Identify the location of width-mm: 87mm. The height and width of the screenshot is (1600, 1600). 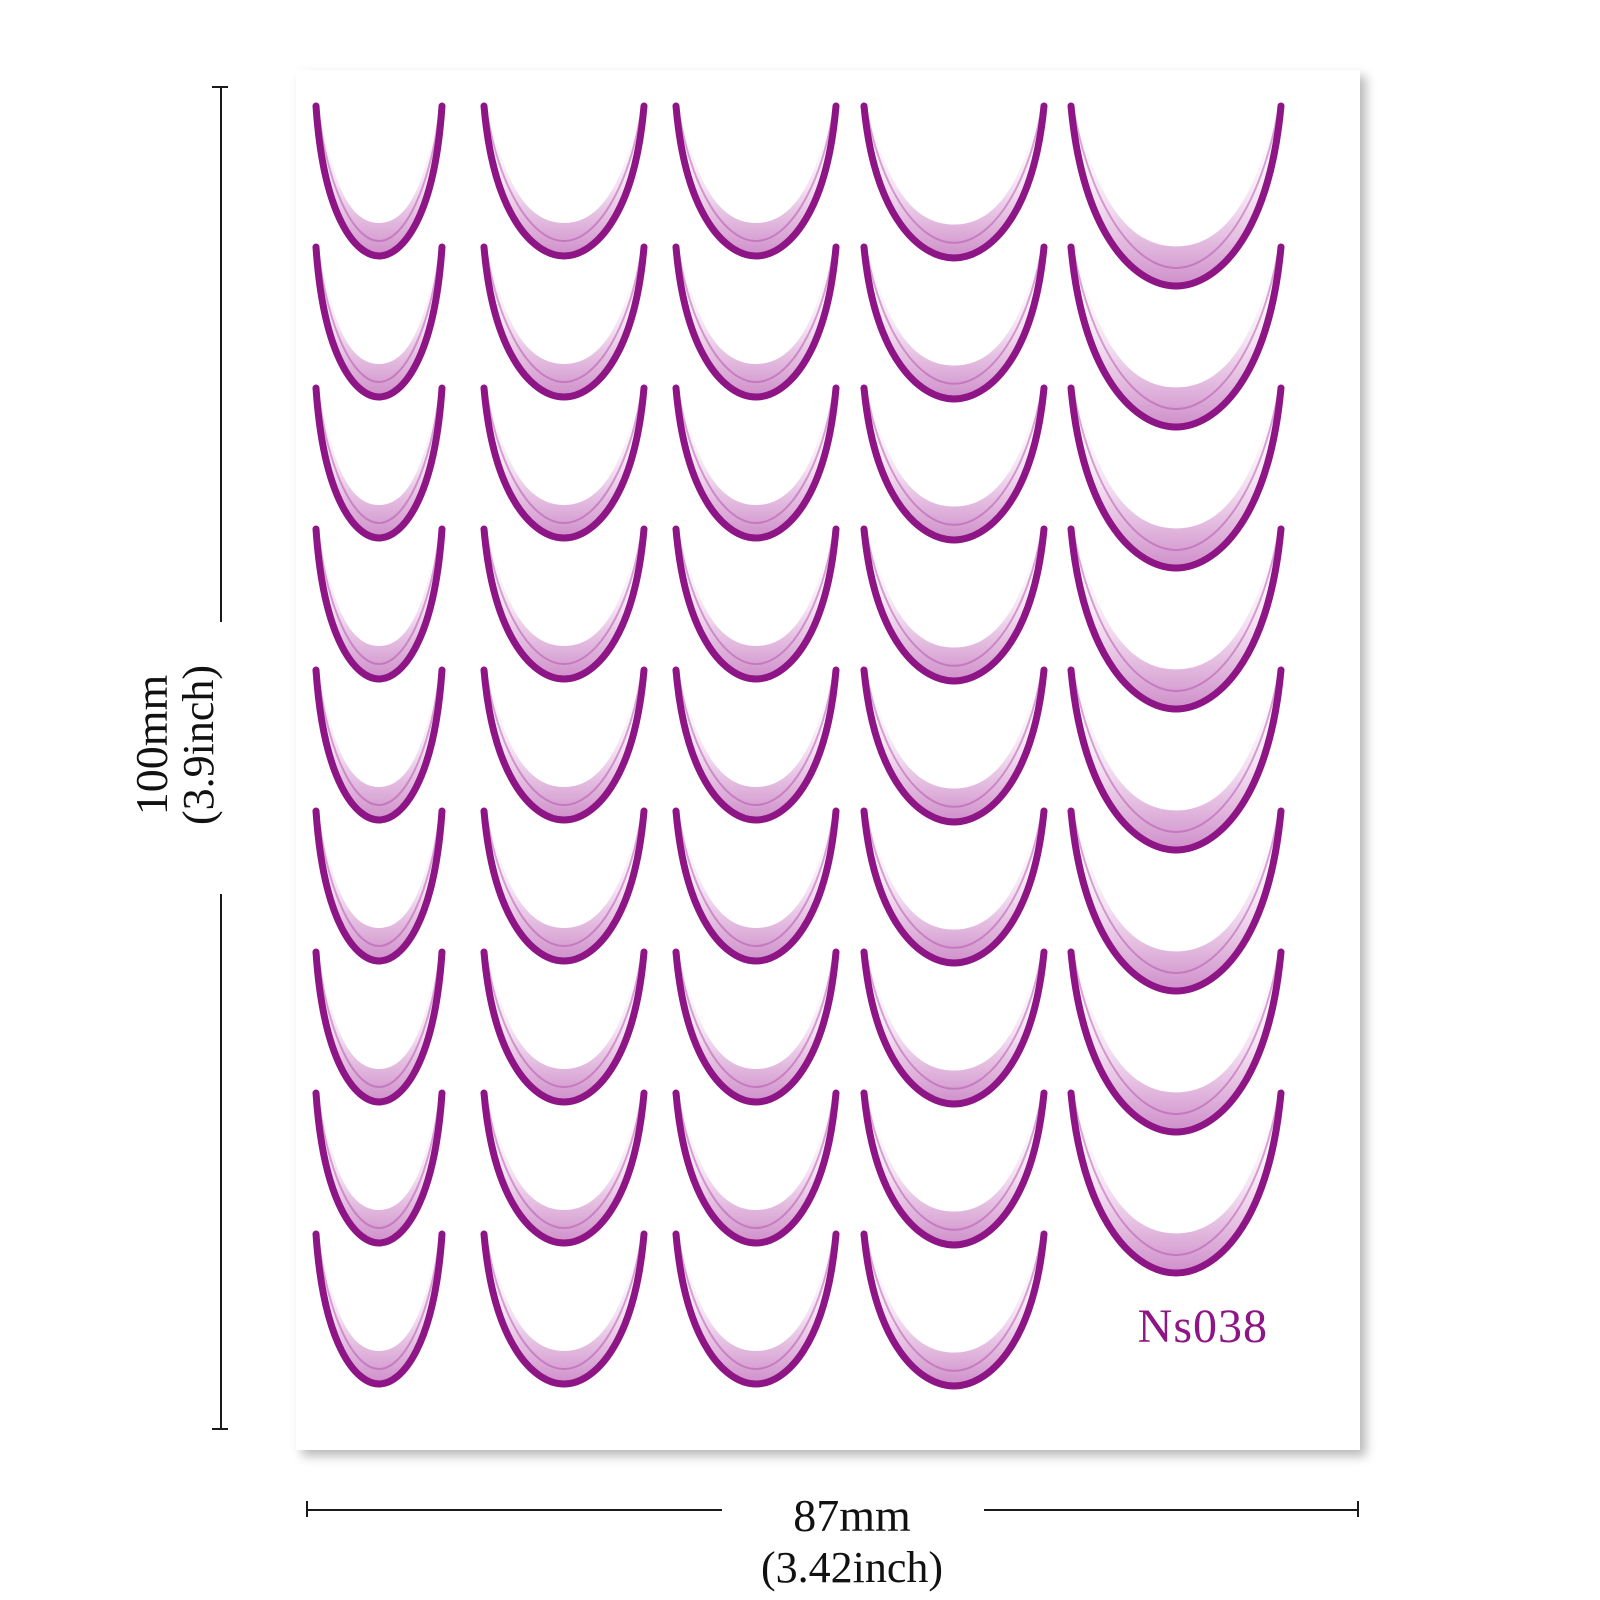
(852, 1515).